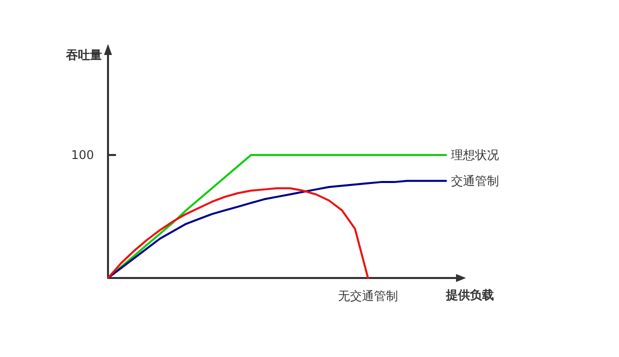 The height and width of the screenshot is (357, 619). What do you see at coordinates (368, 296) in the screenshot?
I see `series-label: 无交通管制` at bounding box center [368, 296].